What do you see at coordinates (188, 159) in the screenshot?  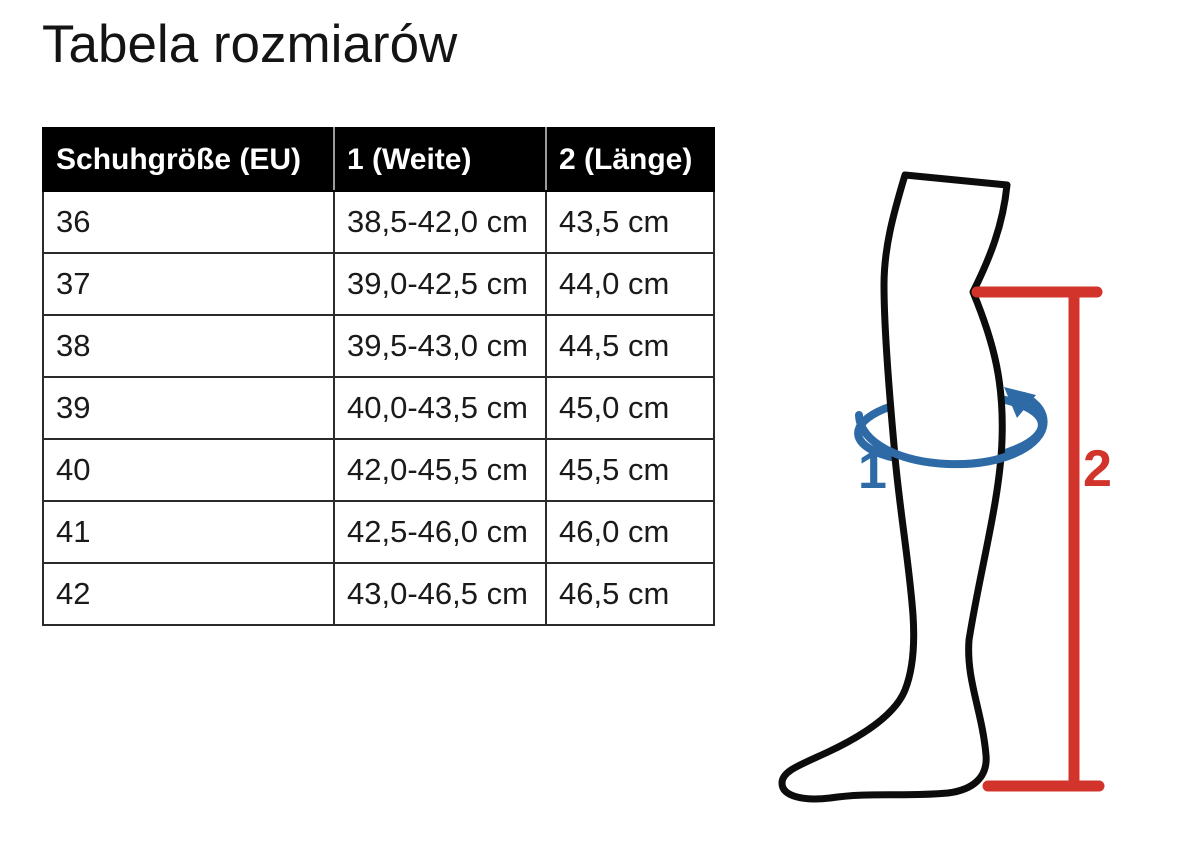 I see `header-cell-shoe-size: Schuhgröße (EU)` at bounding box center [188, 159].